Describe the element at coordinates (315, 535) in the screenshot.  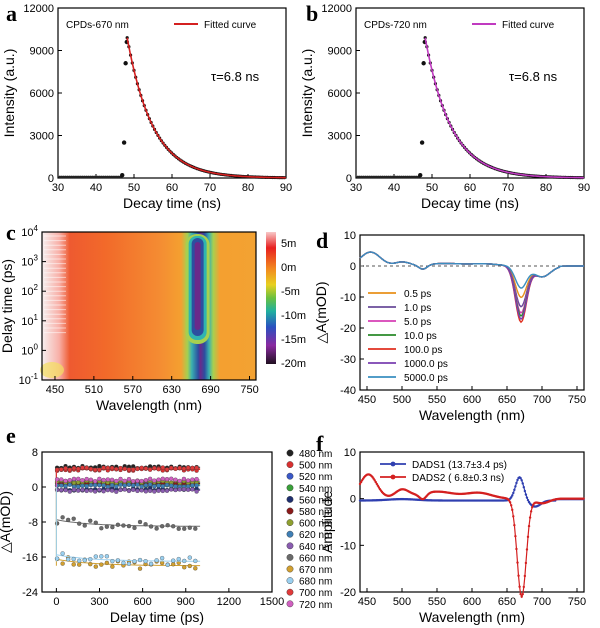
I see `legend-label: 620 nm` at that location.